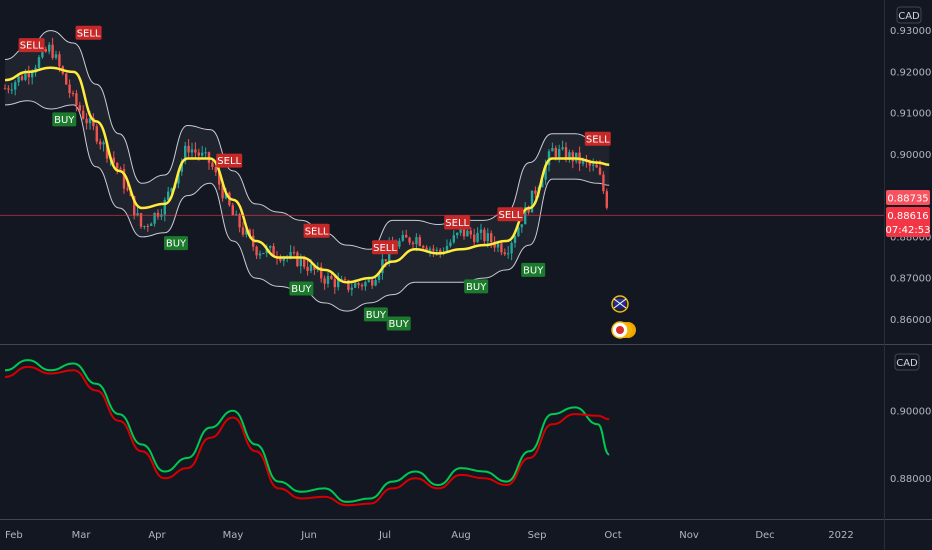 This screenshot has height=550, width=932. What do you see at coordinates (910, 114) in the screenshot?
I see `price-tick-label: 0.91000` at bounding box center [910, 114].